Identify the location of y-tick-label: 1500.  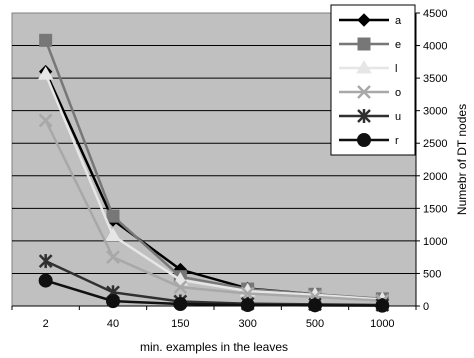
(435, 209).